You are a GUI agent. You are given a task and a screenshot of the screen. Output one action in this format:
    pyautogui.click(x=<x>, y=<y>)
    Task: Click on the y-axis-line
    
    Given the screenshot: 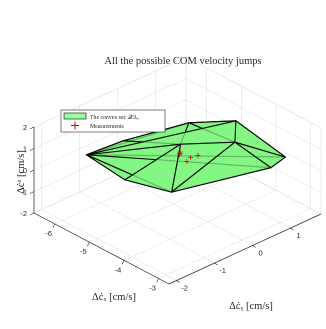 What is the action you would take?
    pyautogui.click(x=245, y=249)
    